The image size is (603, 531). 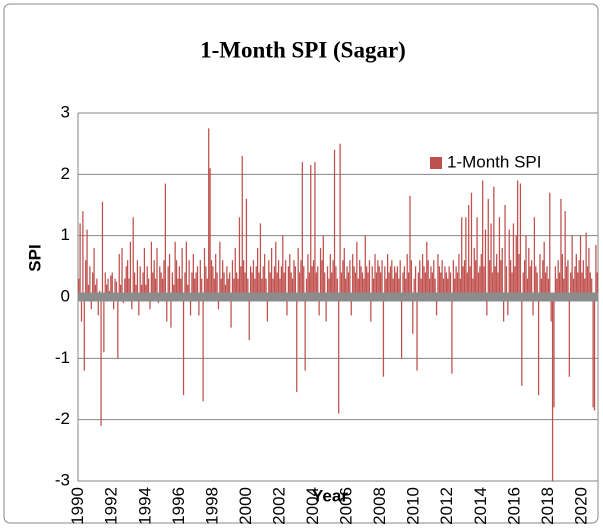 What do you see at coordinates (245, 506) in the screenshot?
I see `x-tick-label: 2000` at bounding box center [245, 506].